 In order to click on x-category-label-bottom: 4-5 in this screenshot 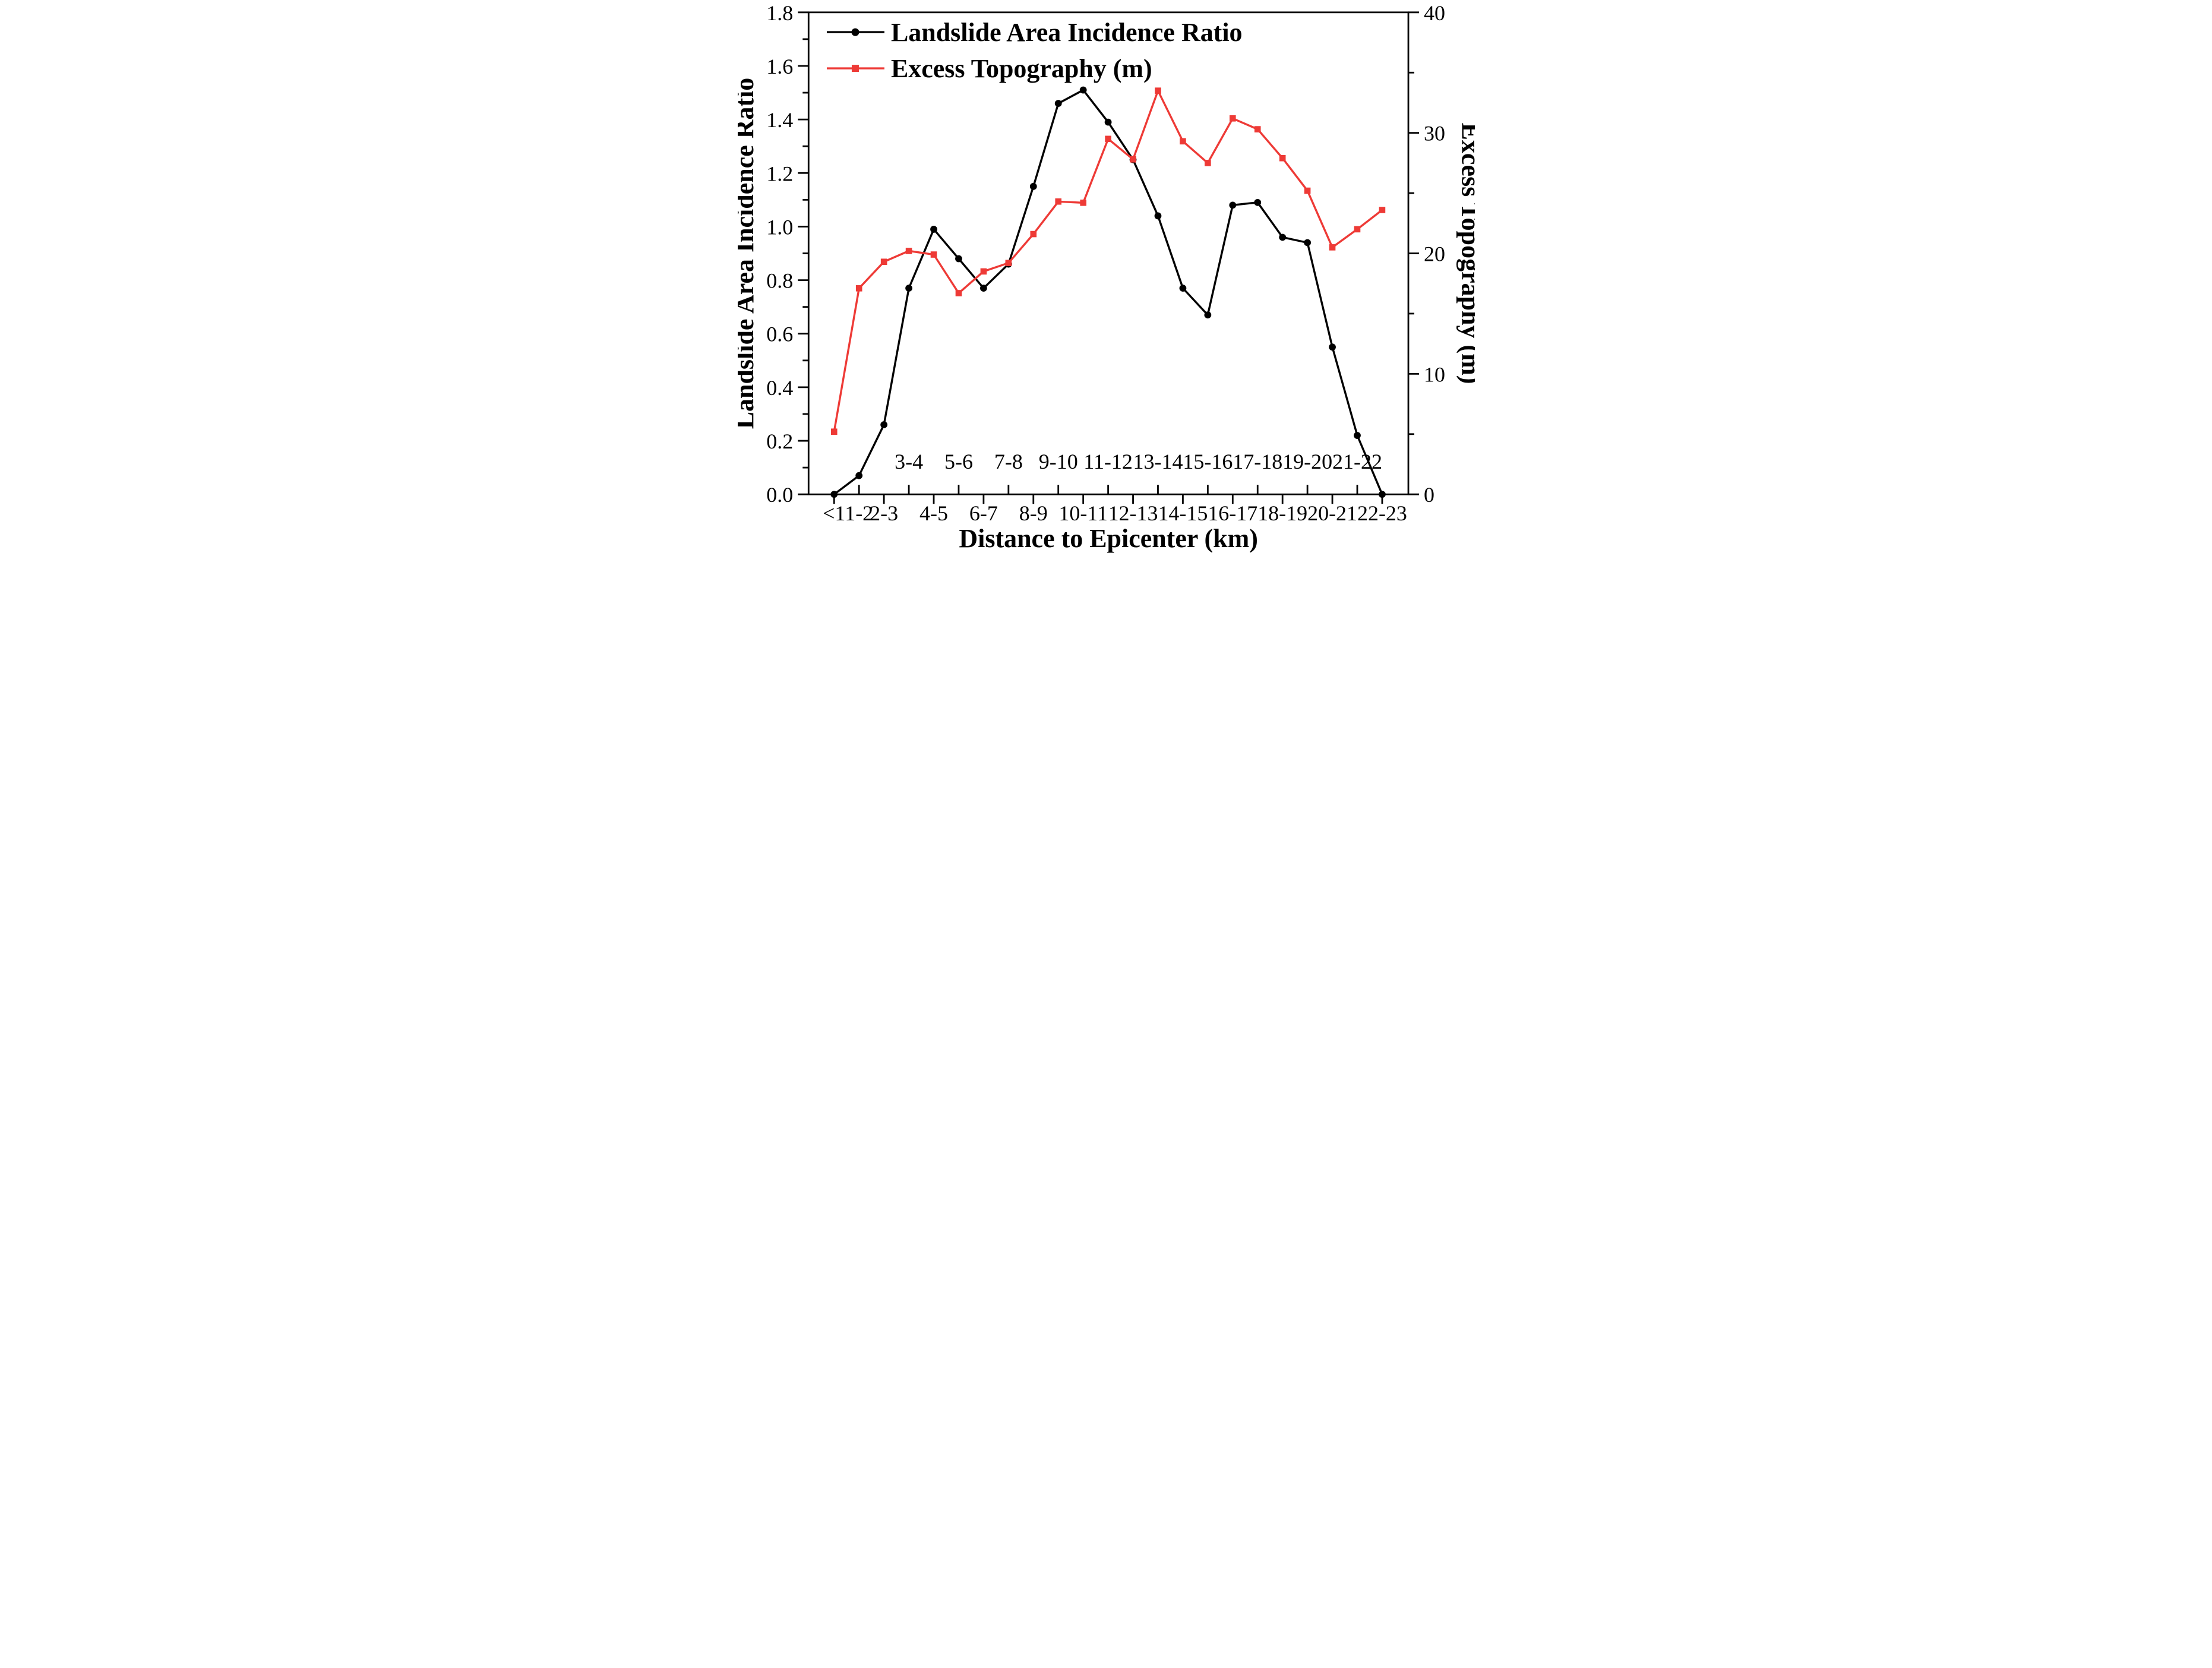, I will do `click(934, 513)`.